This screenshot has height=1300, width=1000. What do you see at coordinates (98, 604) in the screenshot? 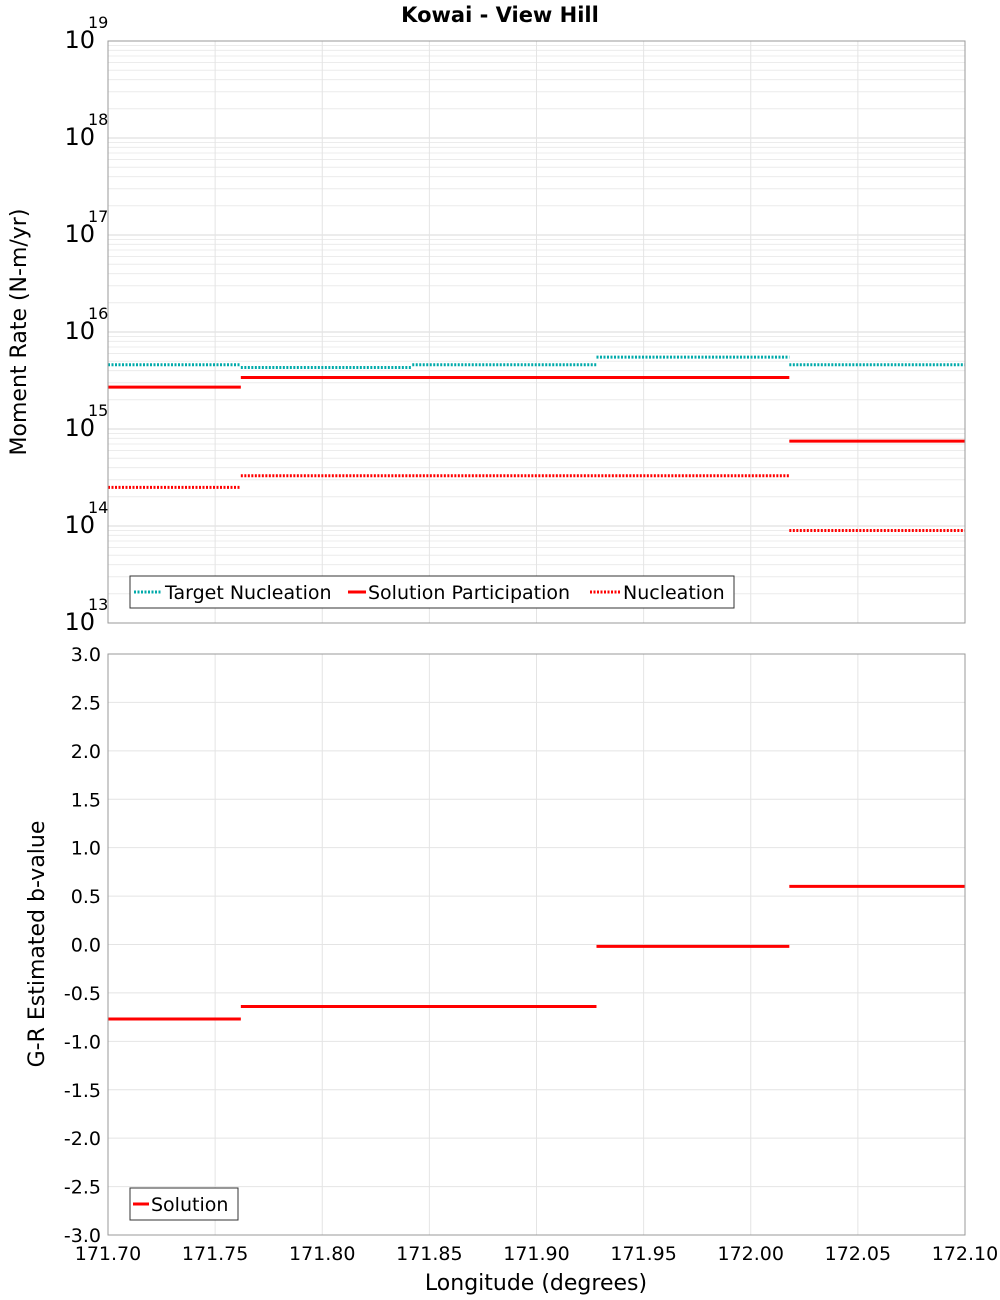
I see `moment-rate-y-tick-exponent: 13` at bounding box center [98, 604].